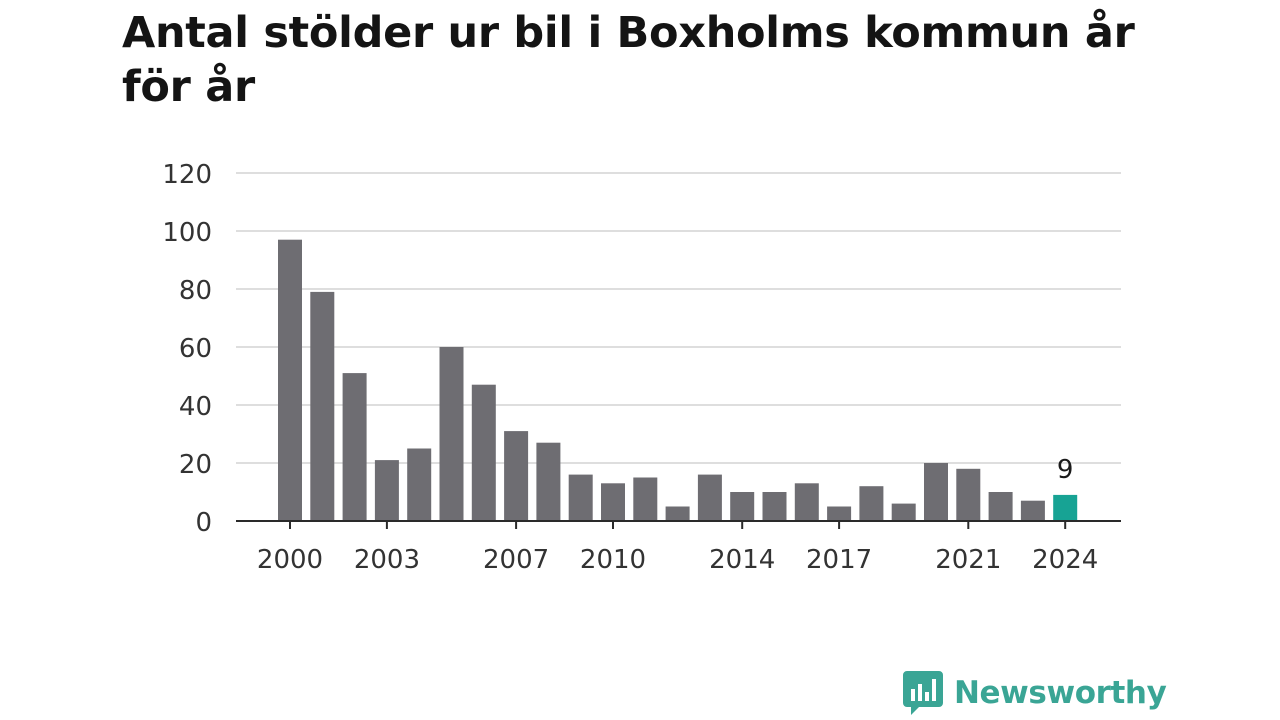  I want to click on y-axis-labels: 0 20 40 60 80 100 120, so click(187, 349).